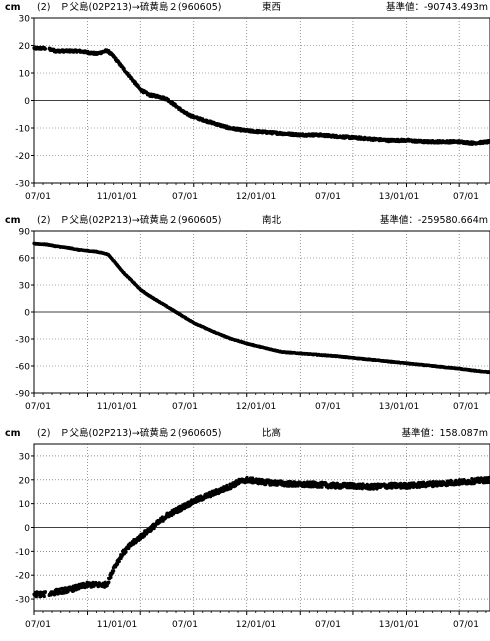  Describe the element at coordinates (272, 7) in the screenshot. I see `component-label: 東西` at that location.